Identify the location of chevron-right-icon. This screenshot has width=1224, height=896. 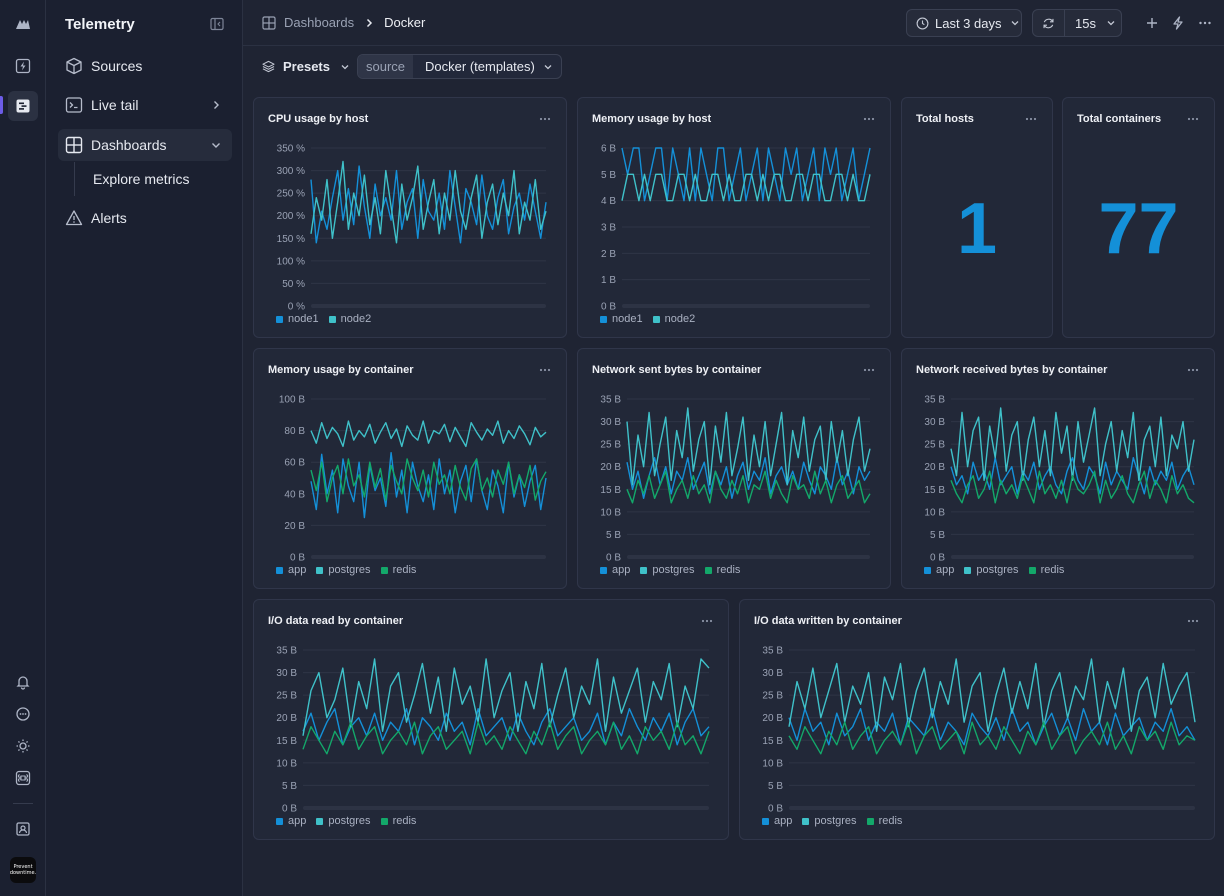
(216, 105).